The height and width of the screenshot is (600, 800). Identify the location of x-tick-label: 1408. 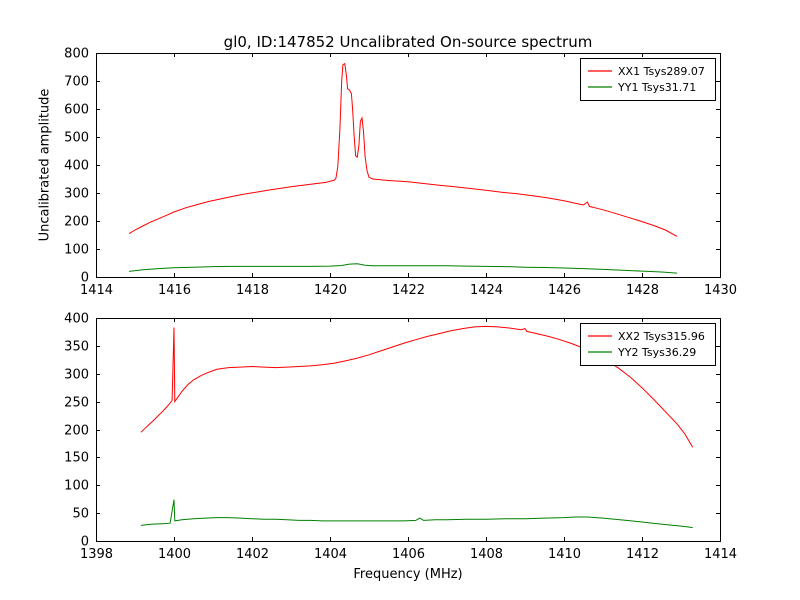
(486, 554).